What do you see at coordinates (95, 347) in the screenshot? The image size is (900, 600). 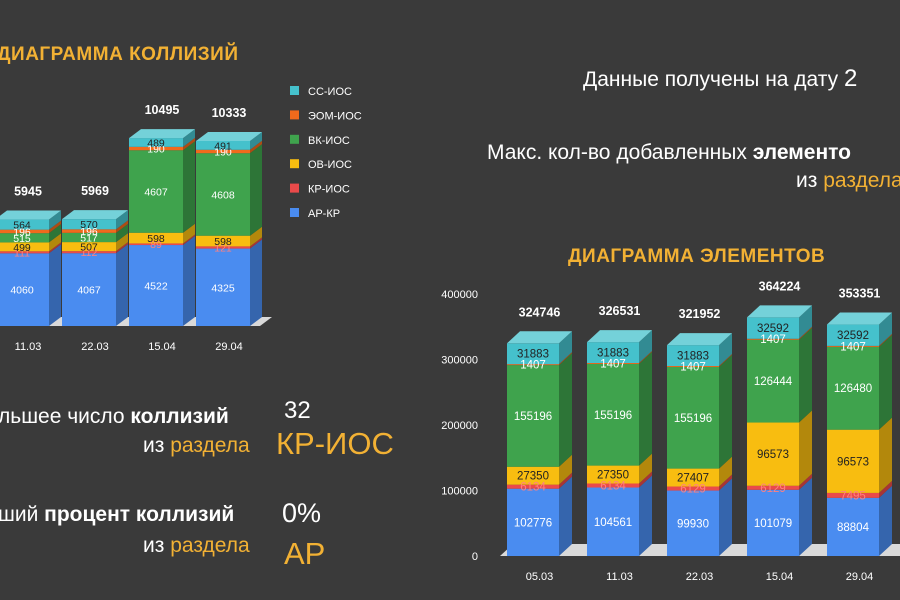 I see `collisions-category-22.03: 22.03` at bounding box center [95, 347].